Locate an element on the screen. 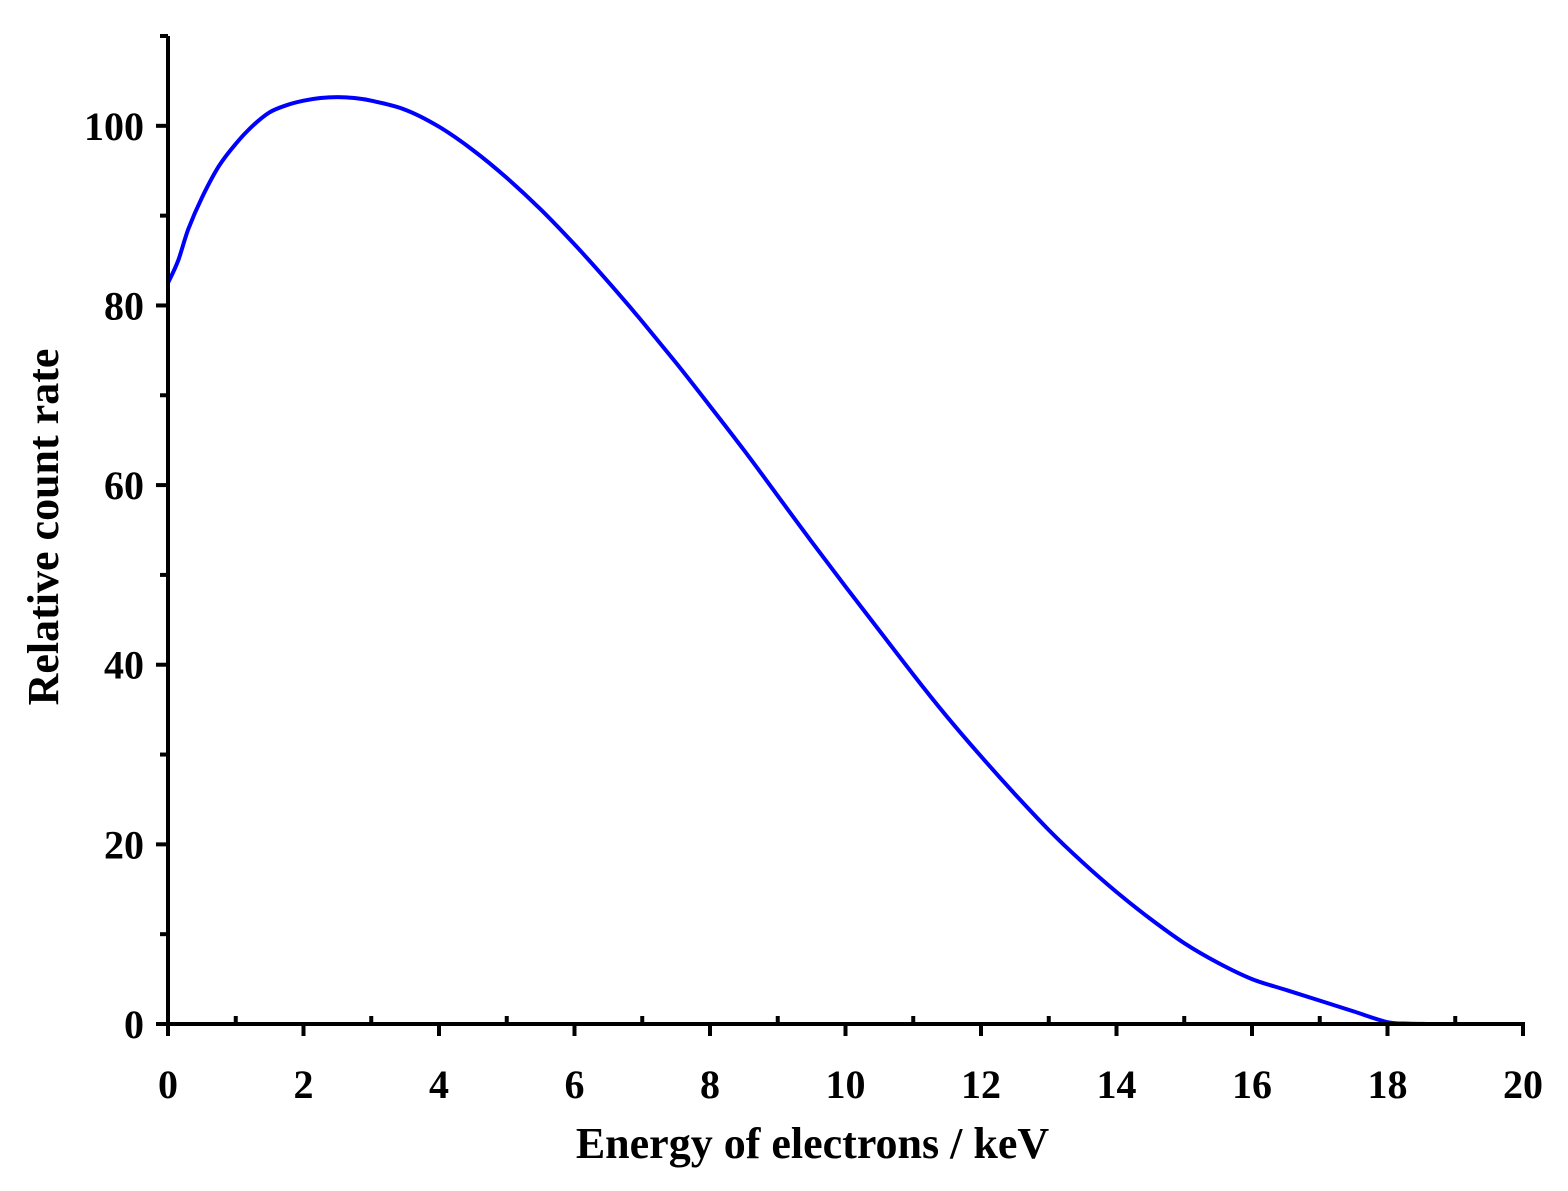 The height and width of the screenshot is (1191, 1568). x-tick-label: 4 is located at coordinates (439, 1084).